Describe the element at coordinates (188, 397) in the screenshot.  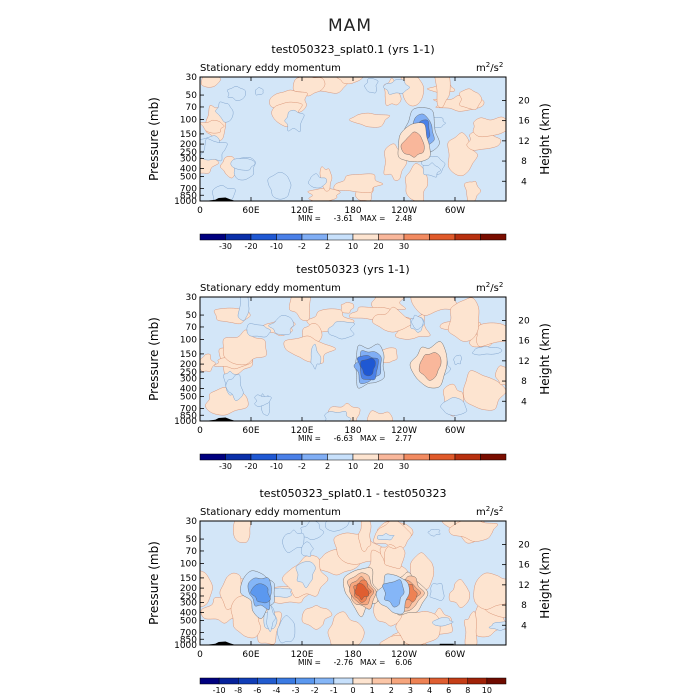
I see `y-tick-label: 500` at that location.